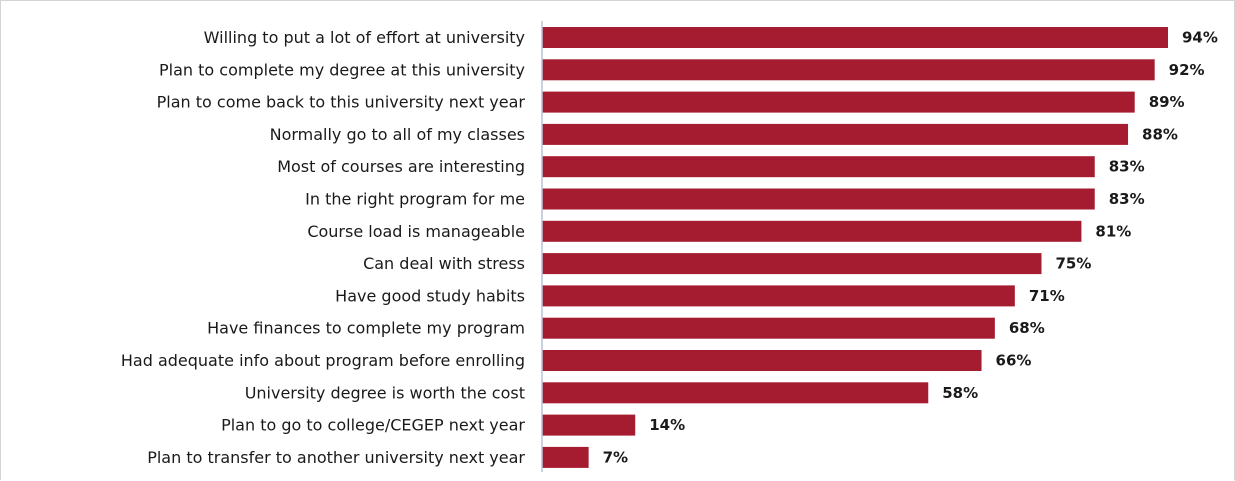 The image size is (1235, 481). I want to click on category-label: In the right program for me, so click(415, 199).